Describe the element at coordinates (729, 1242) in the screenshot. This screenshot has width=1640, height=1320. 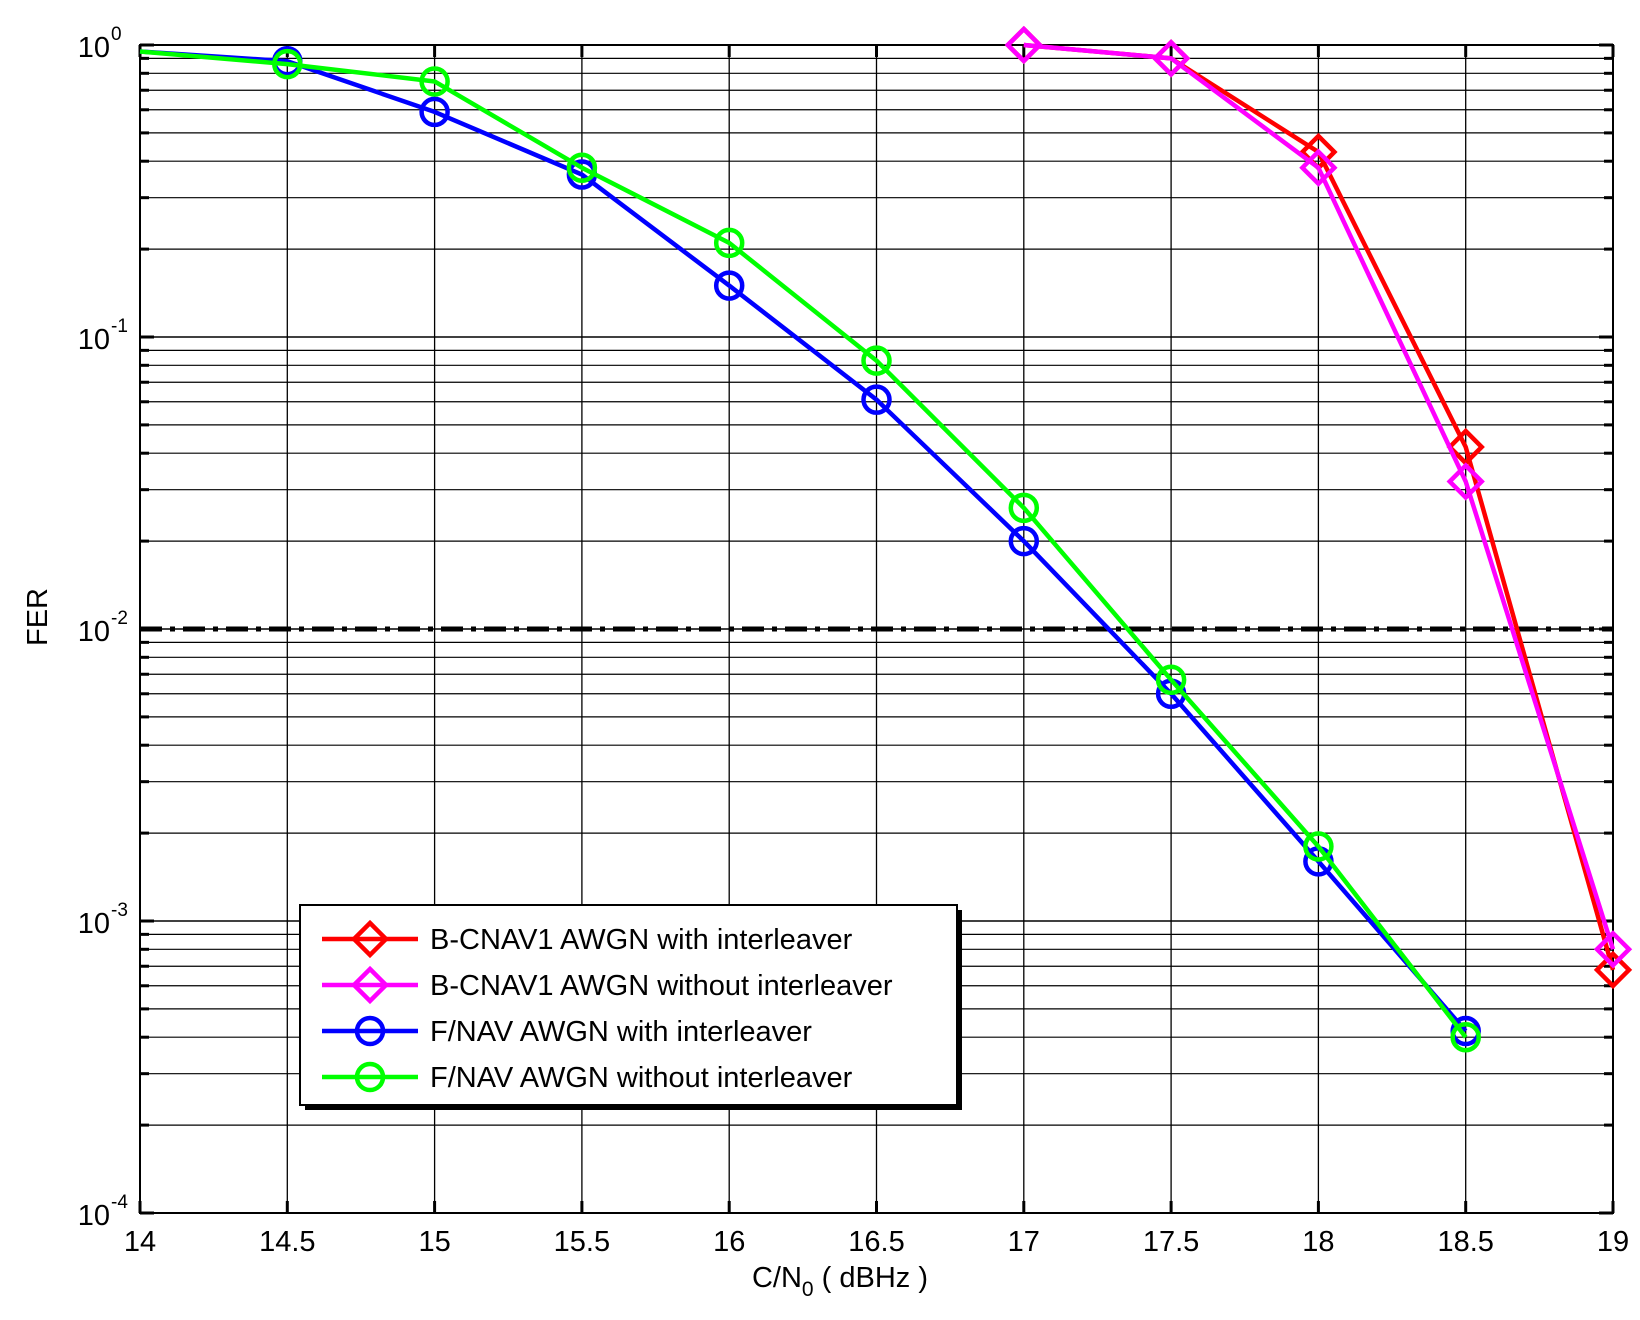
I see `x-tick-label: 16` at that location.